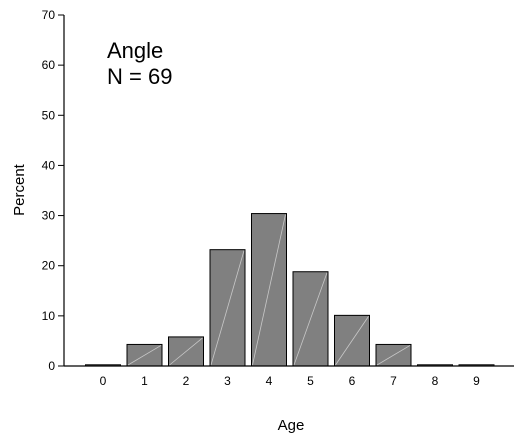 The height and width of the screenshot is (441, 514). I want to click on x-tick-label: 8, so click(435, 381).